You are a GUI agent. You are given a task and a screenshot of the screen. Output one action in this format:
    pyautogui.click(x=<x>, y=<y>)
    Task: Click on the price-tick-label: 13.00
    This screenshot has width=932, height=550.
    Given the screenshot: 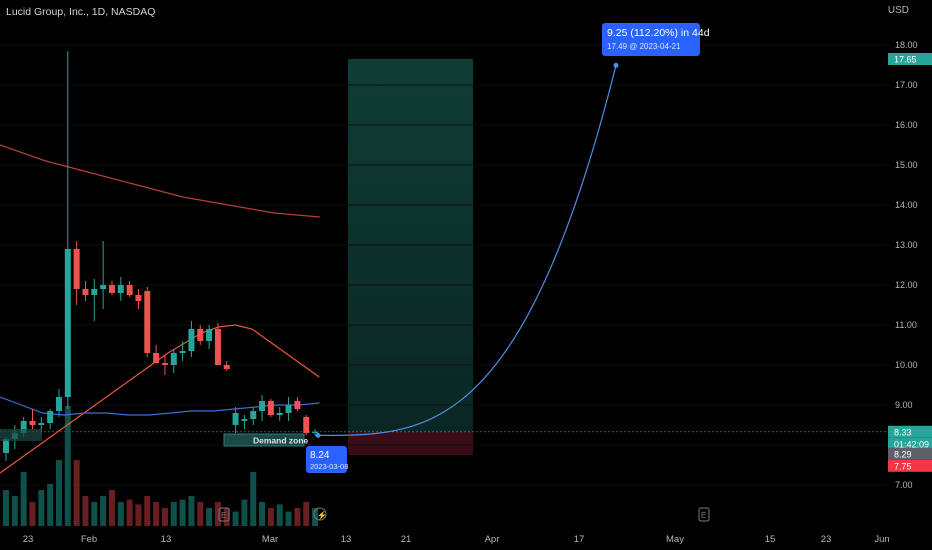 What is the action you would take?
    pyautogui.click(x=906, y=245)
    